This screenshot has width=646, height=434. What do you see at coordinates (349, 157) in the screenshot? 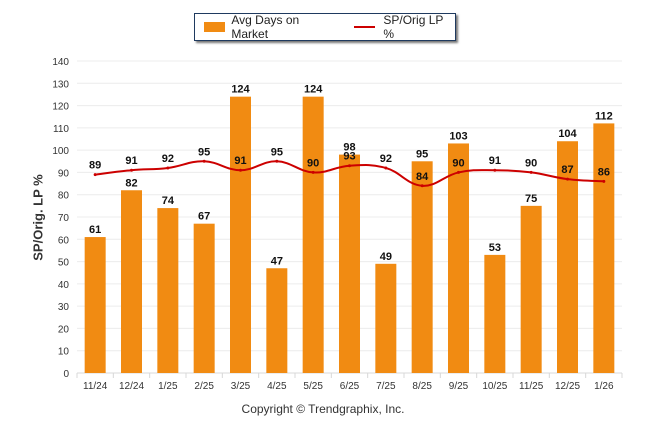
I see `line-data-label: 93` at bounding box center [349, 157].